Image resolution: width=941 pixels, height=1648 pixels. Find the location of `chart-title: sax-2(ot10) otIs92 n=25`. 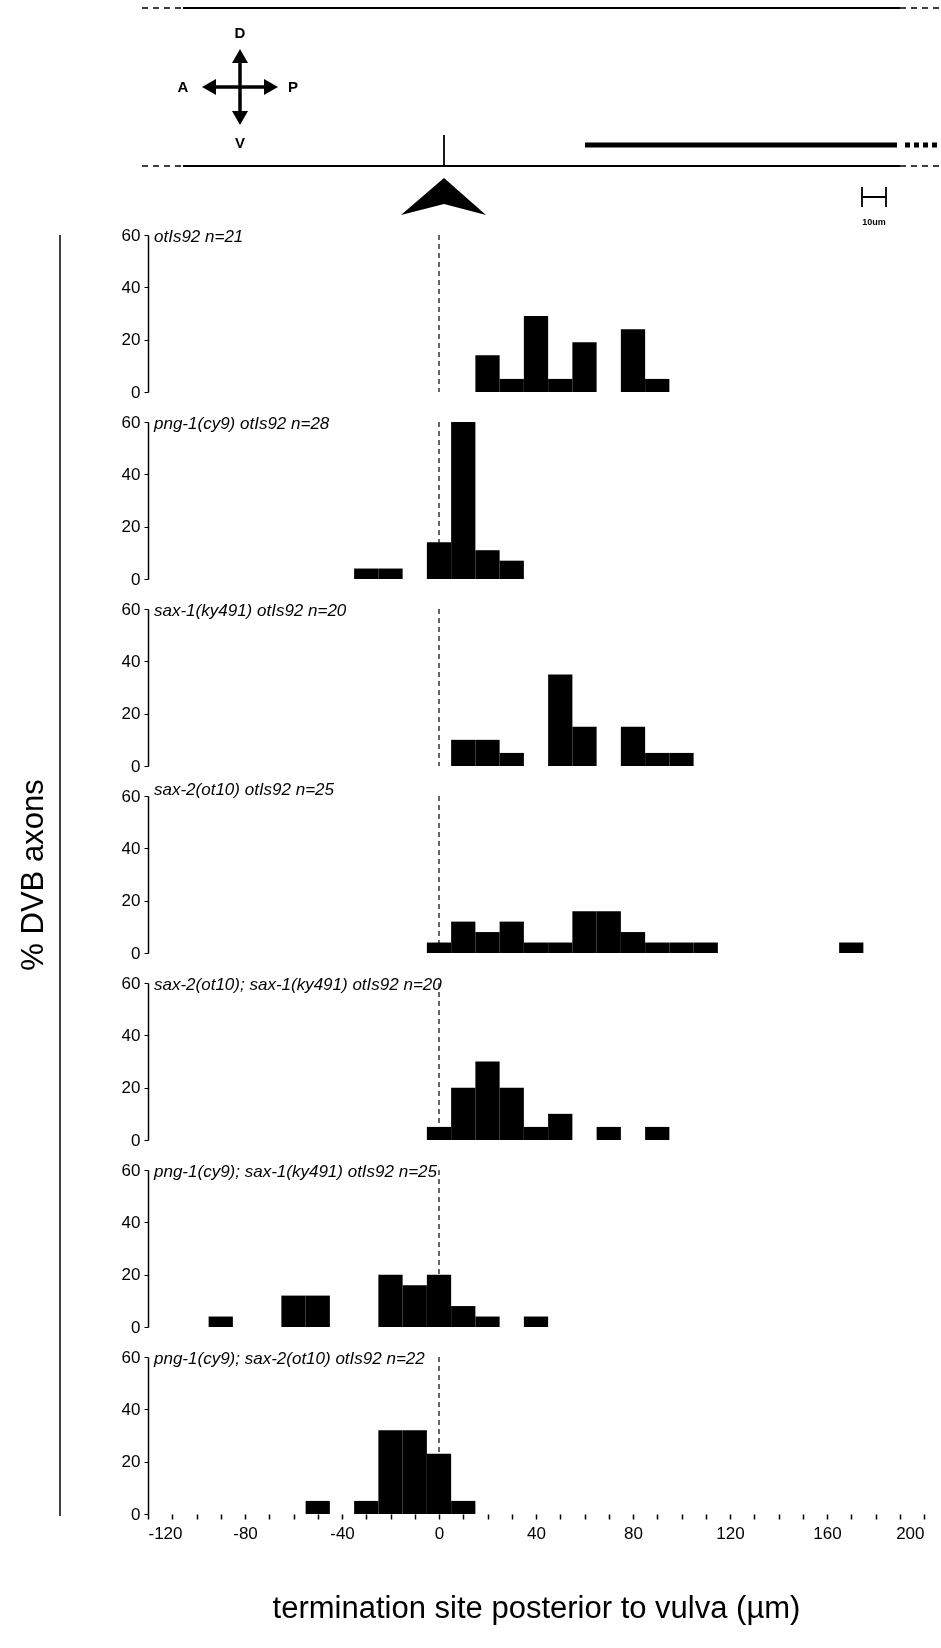

chart-title: sax-2(ot10) otIs92 n=25 is located at coordinates (244, 789).